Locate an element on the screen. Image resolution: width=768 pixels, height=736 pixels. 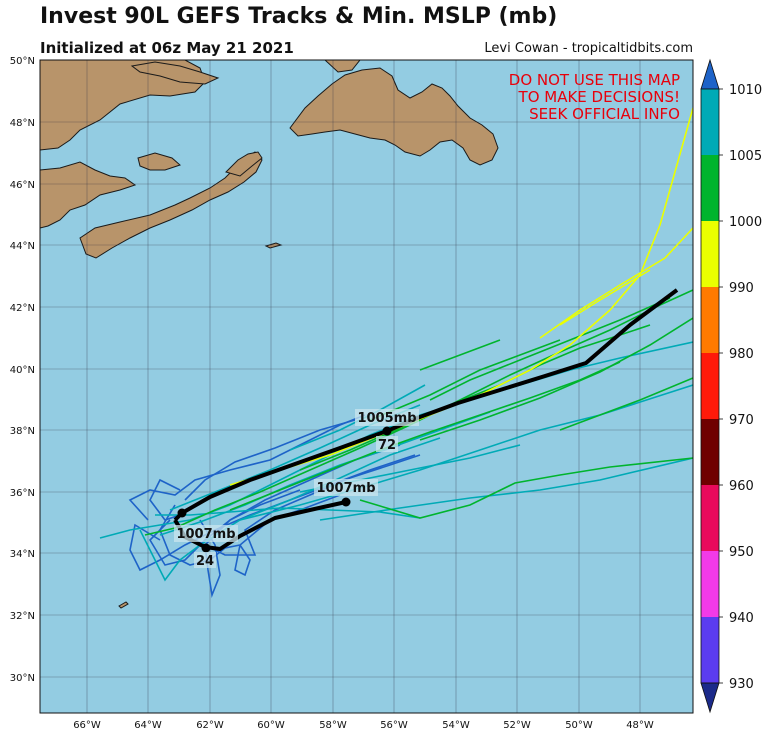
disclaimer-line-1: DO NOT USE THIS MAP is located at coordinates (594, 80).